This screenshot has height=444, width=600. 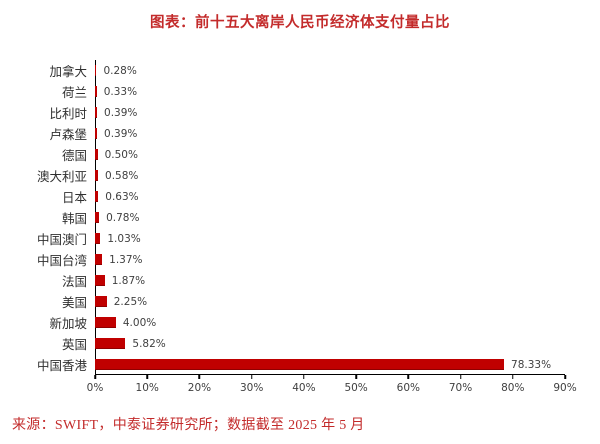 What do you see at coordinates (130, 301) in the screenshot?
I see `value-label: 2.25%` at bounding box center [130, 301].